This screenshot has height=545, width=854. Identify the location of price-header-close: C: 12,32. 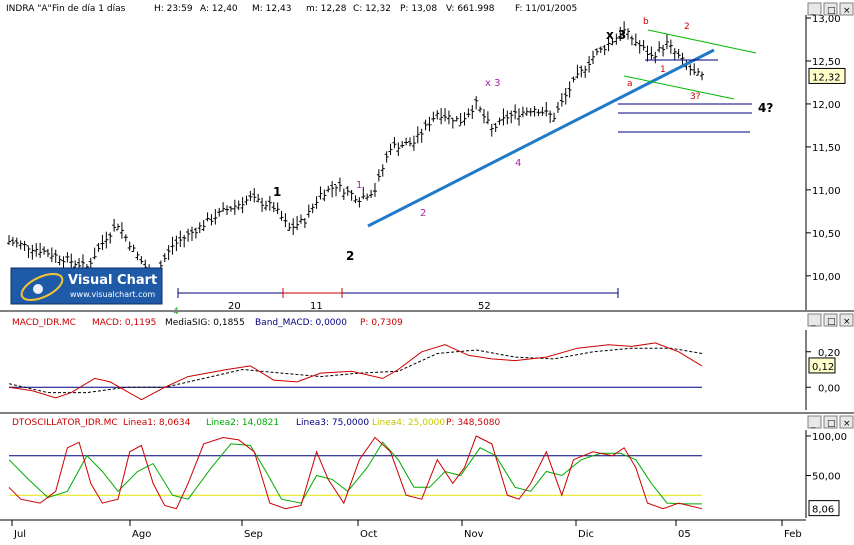
(372, 9).